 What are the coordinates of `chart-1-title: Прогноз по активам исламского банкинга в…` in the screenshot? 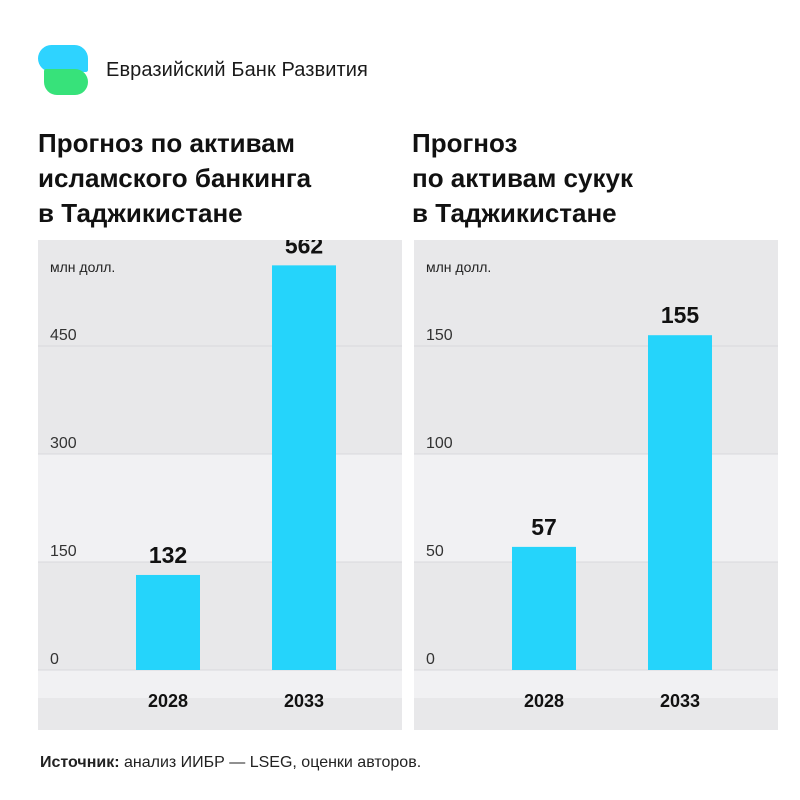 It's located at (174, 178).